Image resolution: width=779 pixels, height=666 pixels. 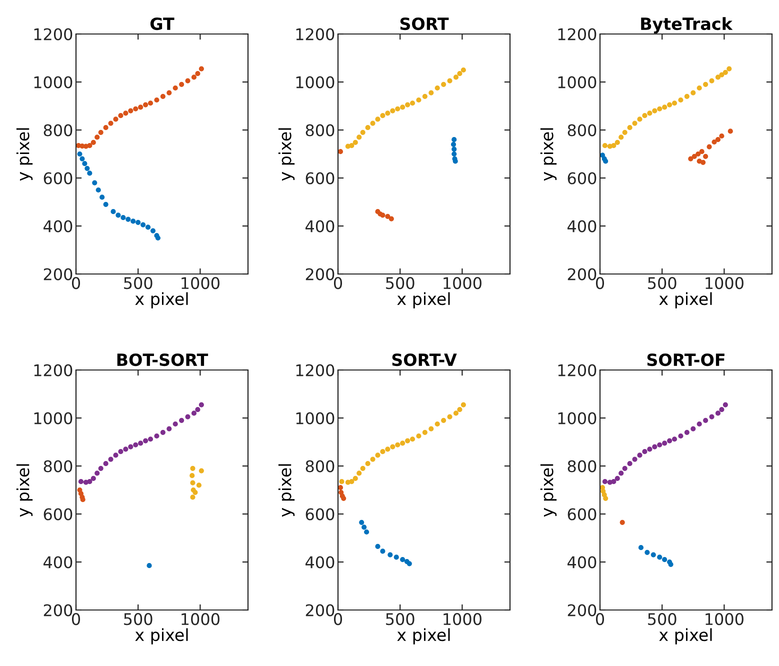 I want to click on chart-title: ByteTrack, so click(x=687, y=25).